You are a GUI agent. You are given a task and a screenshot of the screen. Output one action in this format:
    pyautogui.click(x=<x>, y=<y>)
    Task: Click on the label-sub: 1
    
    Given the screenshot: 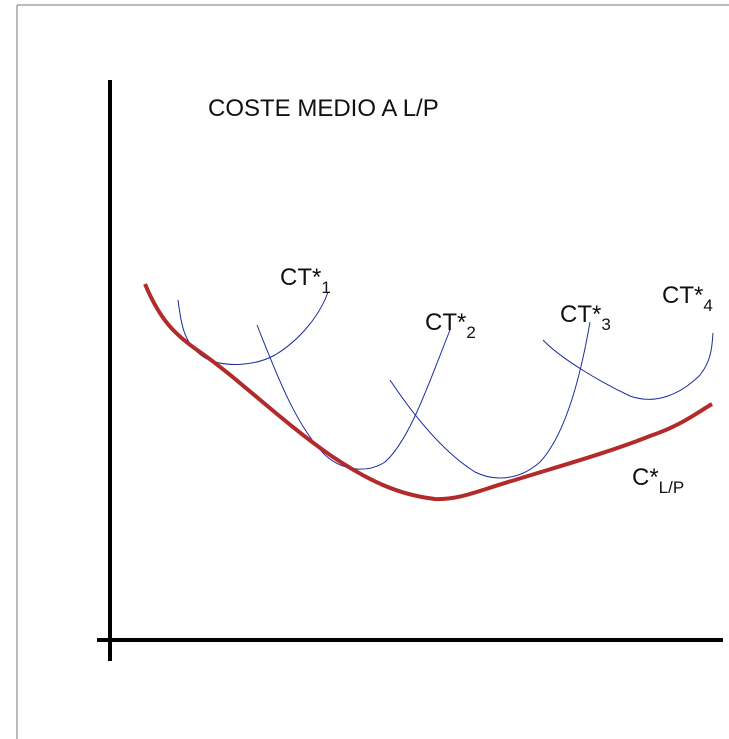 What is the action you would take?
    pyautogui.click(x=325, y=287)
    